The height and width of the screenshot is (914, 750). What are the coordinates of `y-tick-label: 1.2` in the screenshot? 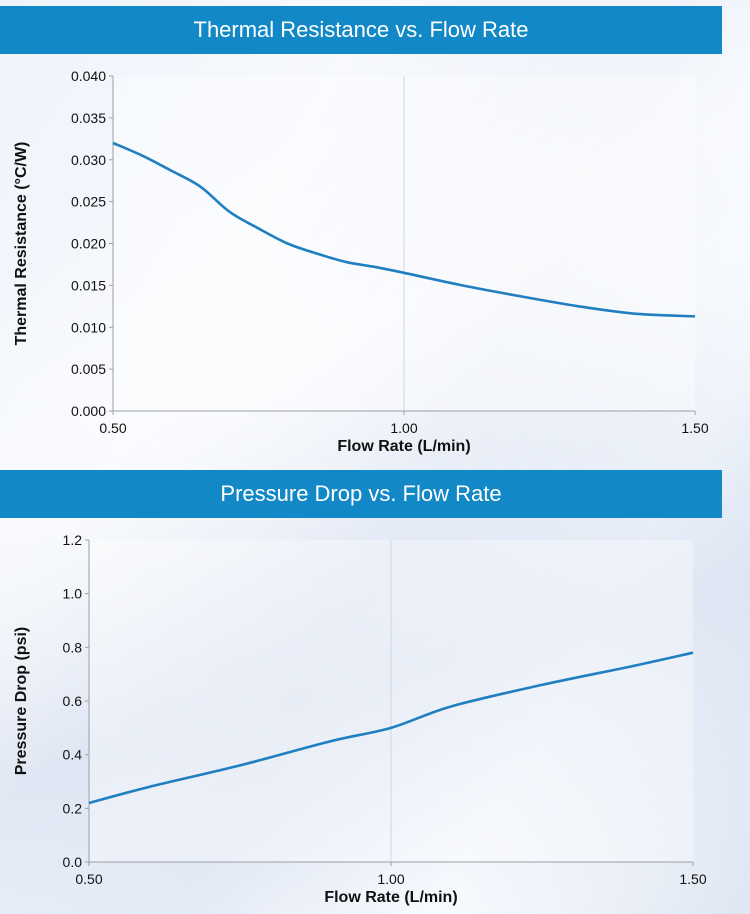 It's located at (73, 540).